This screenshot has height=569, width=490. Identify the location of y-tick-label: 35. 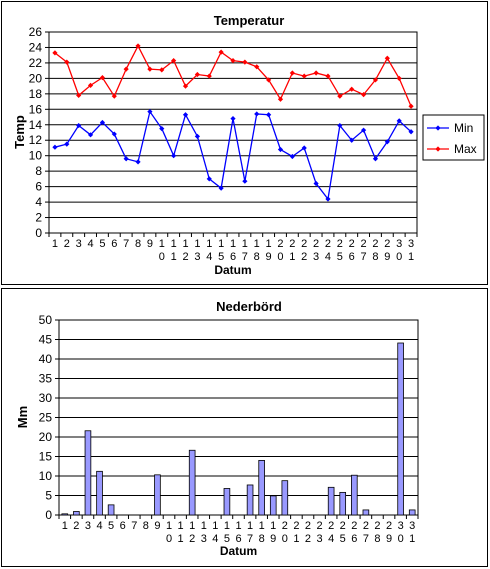
(46, 379).